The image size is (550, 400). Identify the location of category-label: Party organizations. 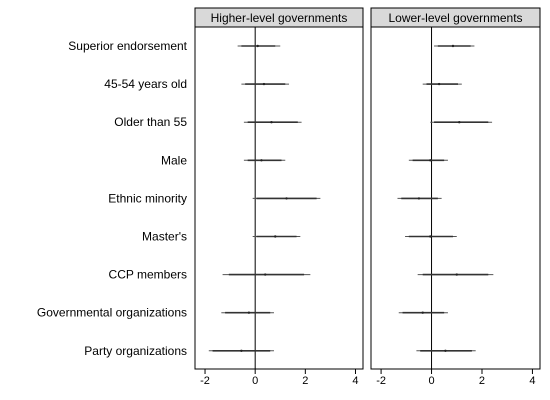
(135, 351).